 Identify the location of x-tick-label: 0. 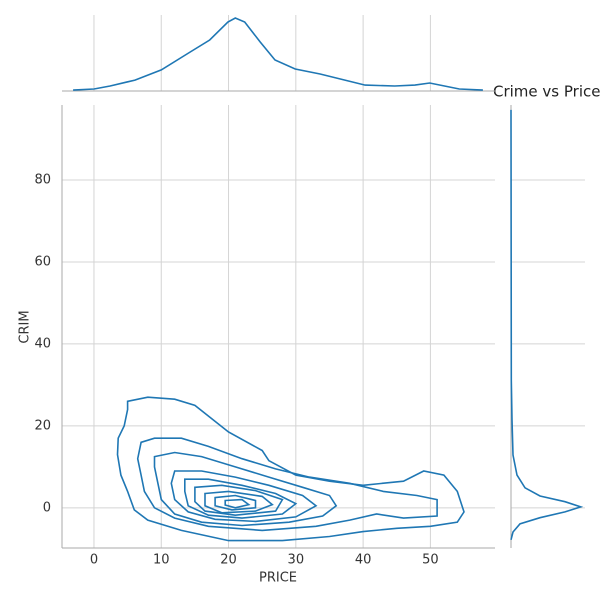
(94, 560).